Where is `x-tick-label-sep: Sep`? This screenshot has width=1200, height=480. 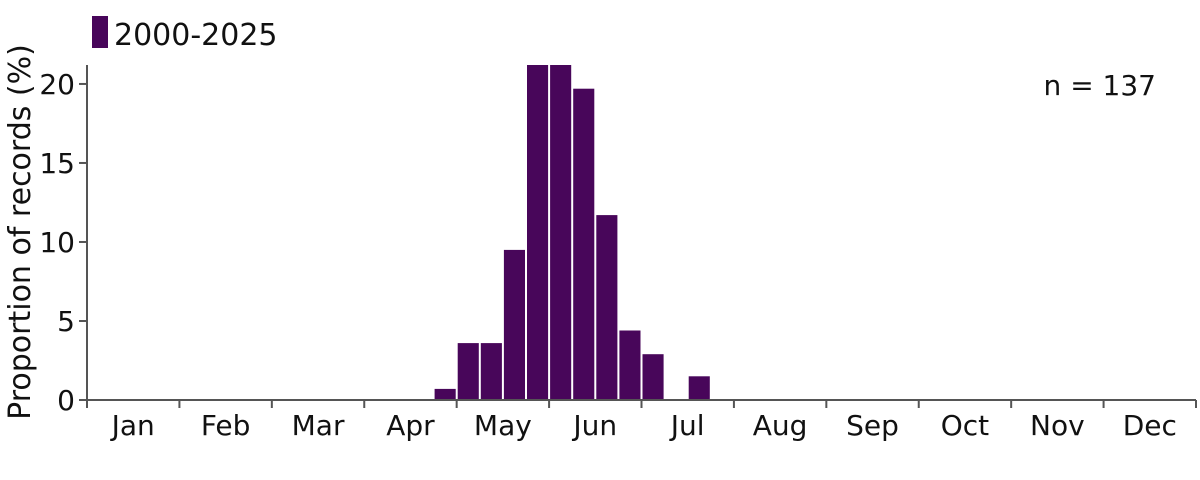 x-tick-label-sep: Sep is located at coordinates (872, 425).